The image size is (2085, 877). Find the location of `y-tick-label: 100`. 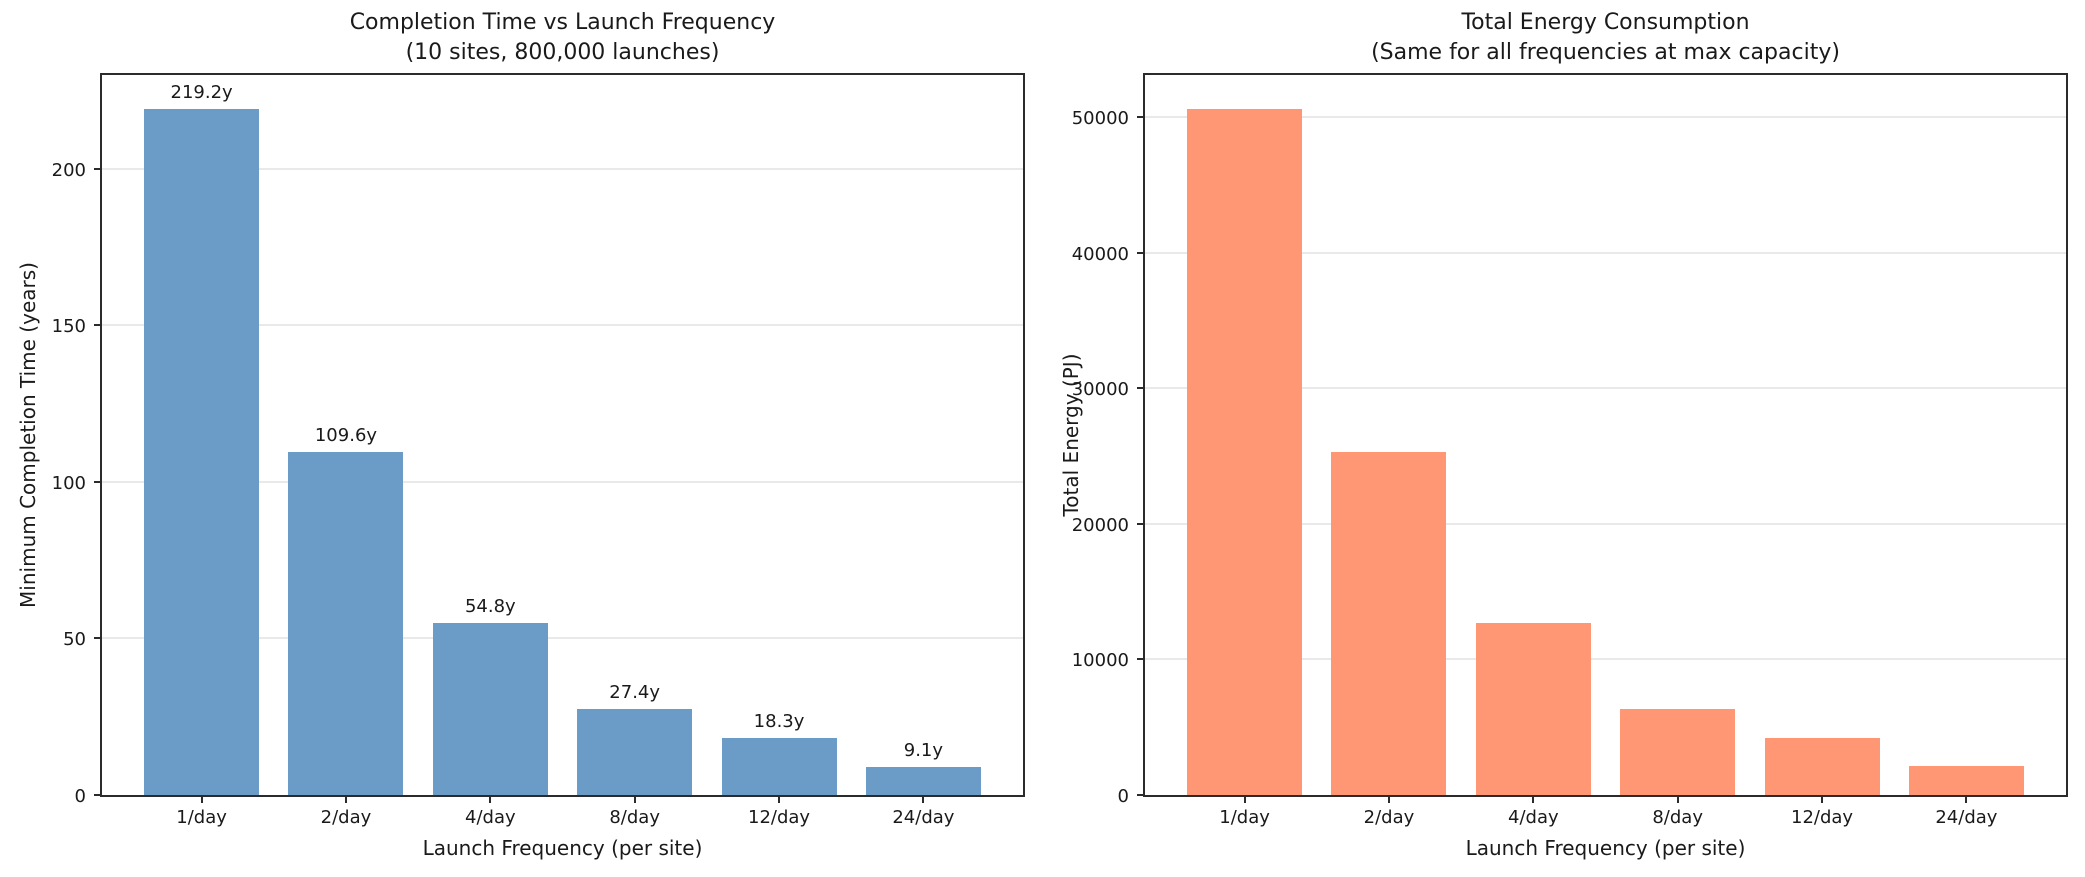

y-tick-label: 100 is located at coordinates (68, 483).